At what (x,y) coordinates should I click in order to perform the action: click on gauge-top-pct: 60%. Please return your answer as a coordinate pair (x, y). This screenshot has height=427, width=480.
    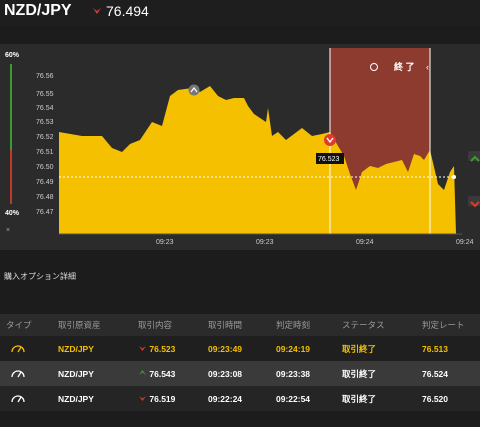
    Looking at the image, I should click on (12, 55).